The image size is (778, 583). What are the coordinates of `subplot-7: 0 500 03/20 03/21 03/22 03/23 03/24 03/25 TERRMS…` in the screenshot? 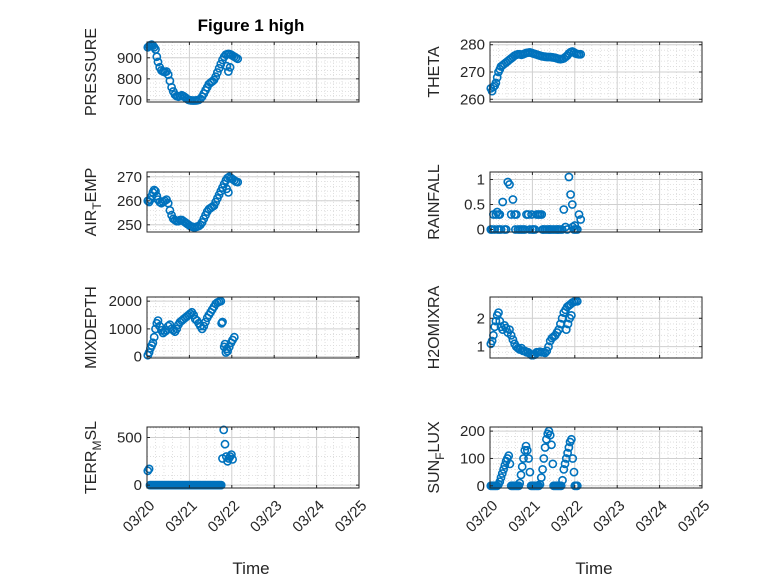 It's located at (226, 478).